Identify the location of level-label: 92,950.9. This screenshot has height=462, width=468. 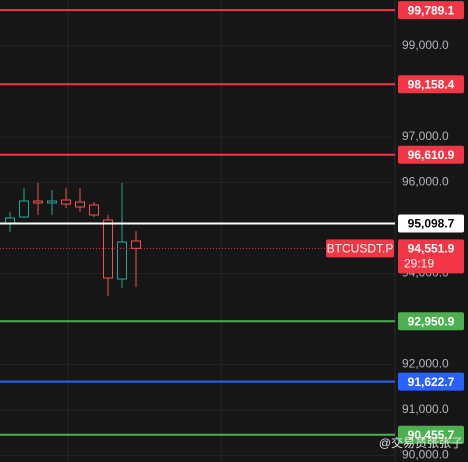
(431, 321).